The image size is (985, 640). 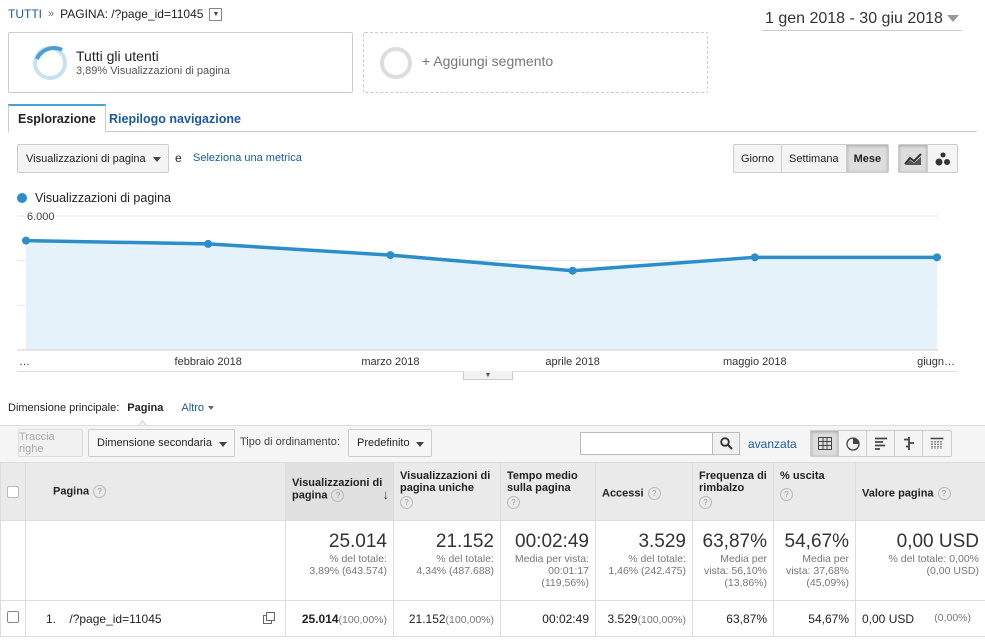 I want to click on open-page-icon, so click(x=269, y=619).